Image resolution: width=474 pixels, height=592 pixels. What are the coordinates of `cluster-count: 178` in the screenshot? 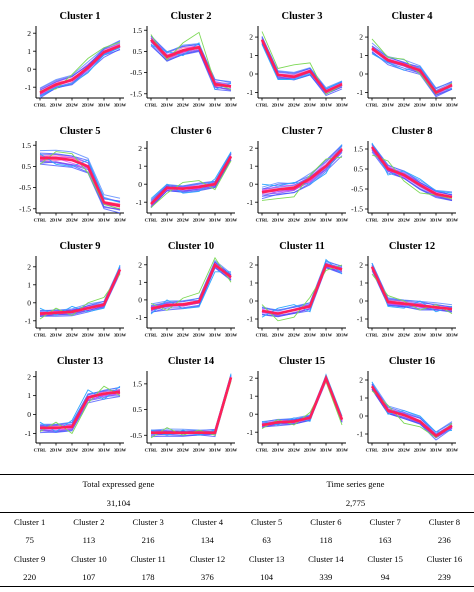 It's located at (148, 577).